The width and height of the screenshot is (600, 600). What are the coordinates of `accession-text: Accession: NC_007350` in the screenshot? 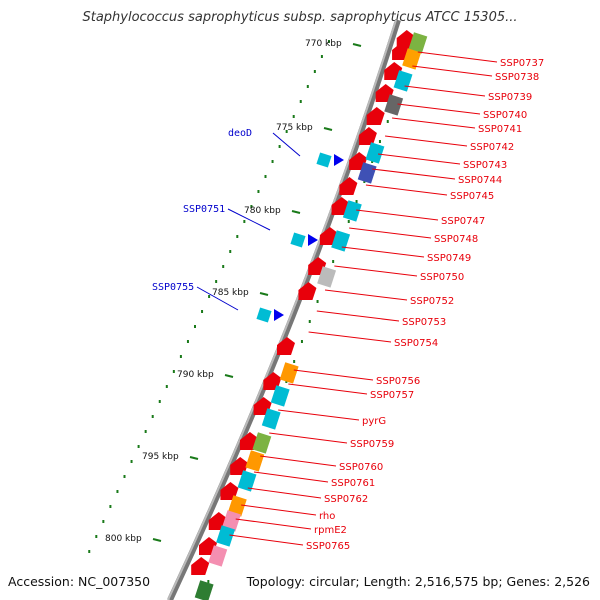 It's located at (79, 581).